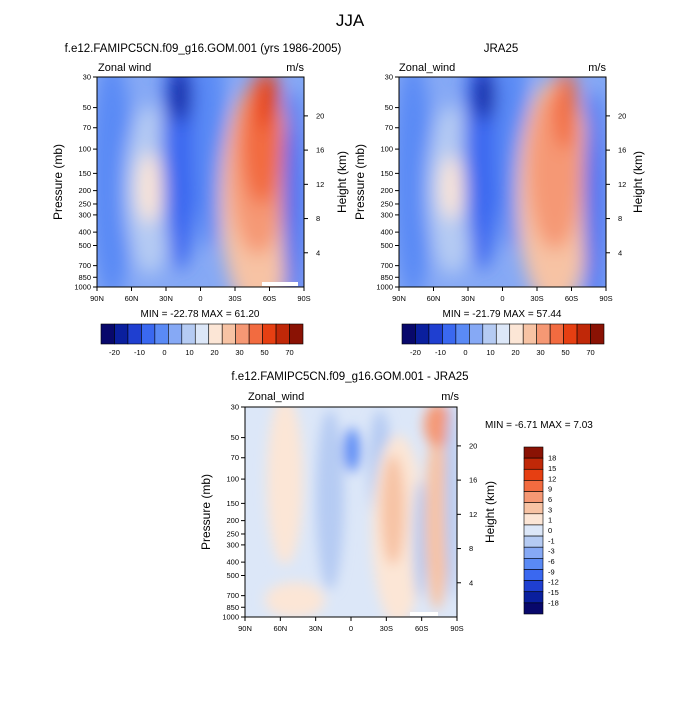  Describe the element at coordinates (206, 512) in the screenshot. I see `panel-diff-ylabel: Pressure (mb)` at that location.